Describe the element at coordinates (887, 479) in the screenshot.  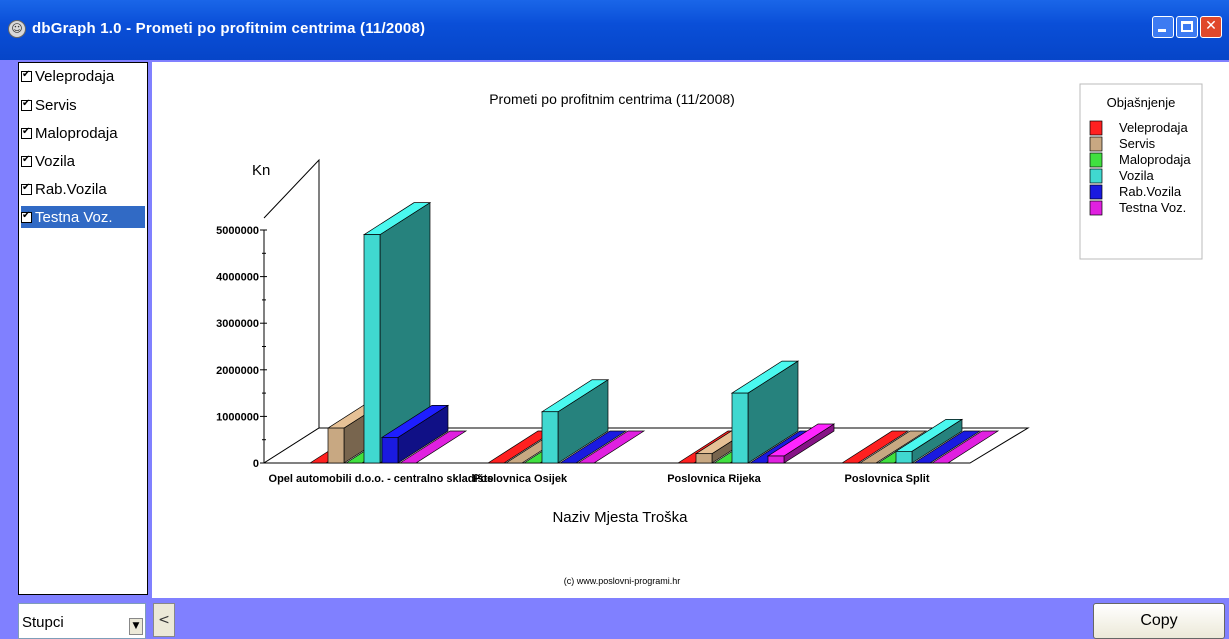
I see `x-tick-label: Poslovnica Split` at that location.